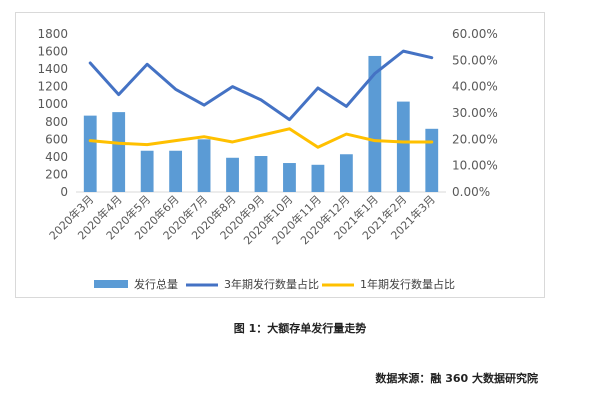  I want to click on right-tick-label: 50.00%, so click(475, 60).